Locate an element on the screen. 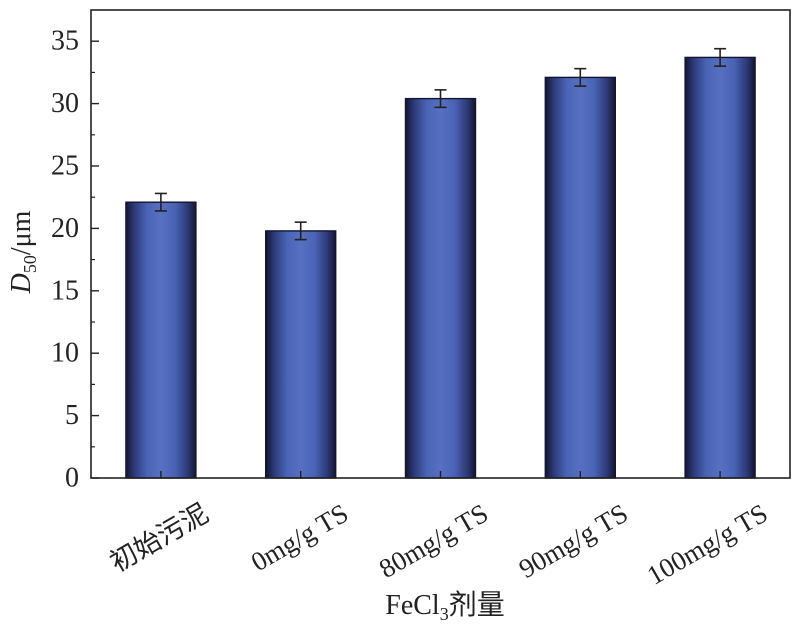  y-axis-title: D50/μm is located at coordinates (23, 252).